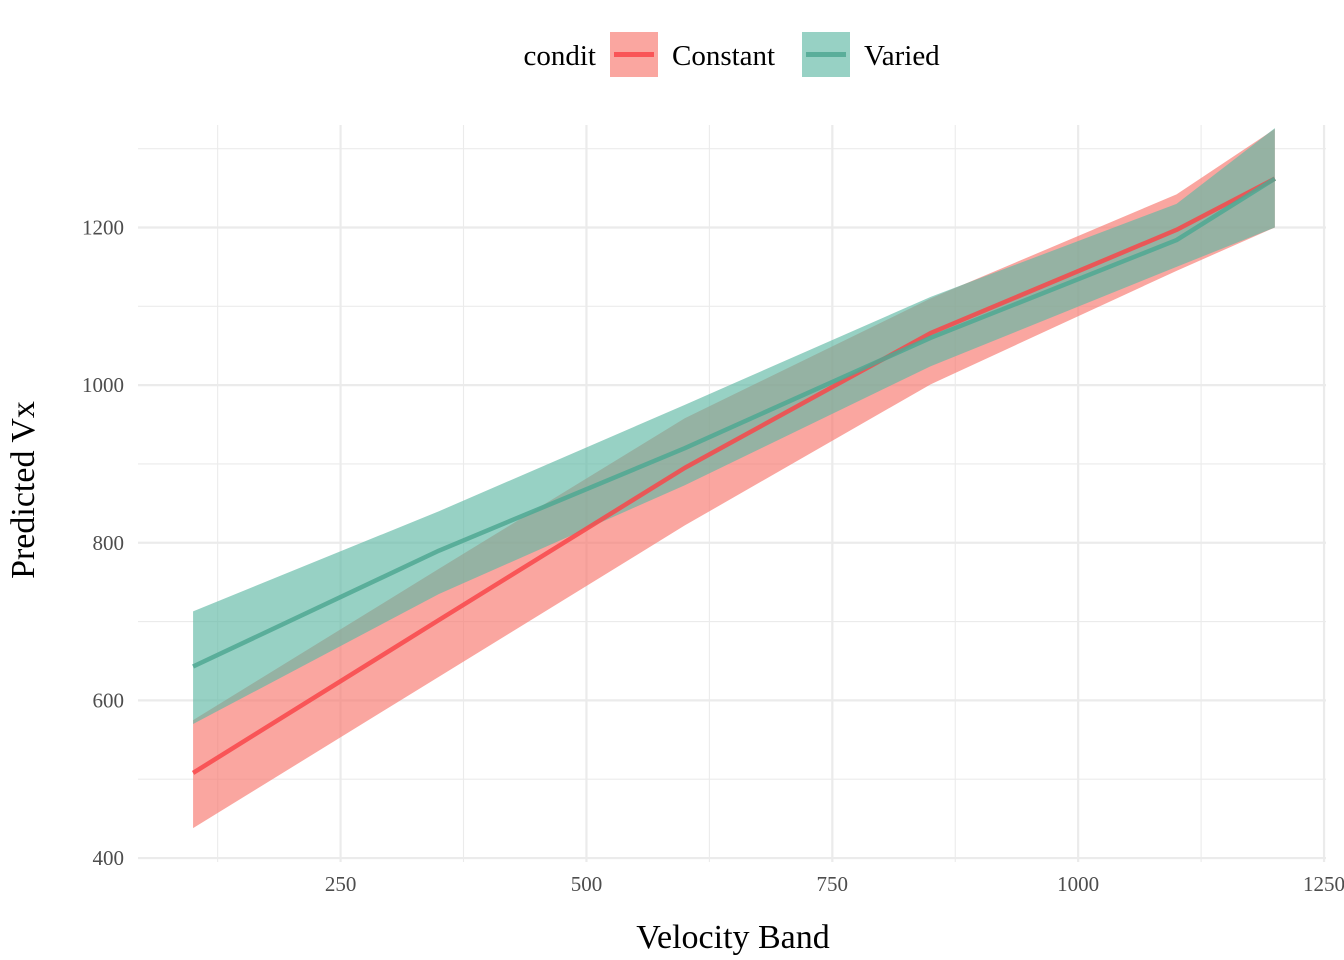 This screenshot has width=1344, height=960. I want to click on x-tick-label: 500, so click(587, 884).